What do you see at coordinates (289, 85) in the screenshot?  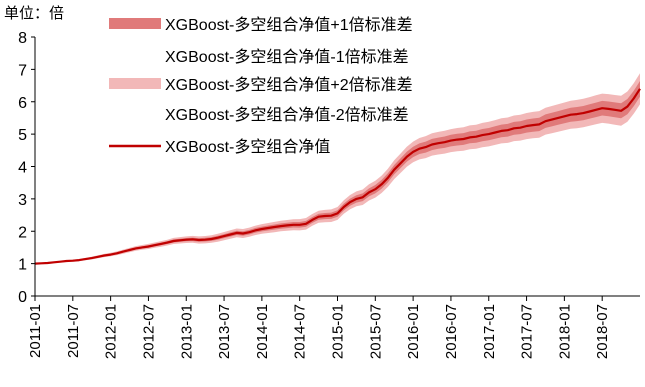 I see `legend-label: XGBoost-多空组合净值+2倍标准差` at bounding box center [289, 85].